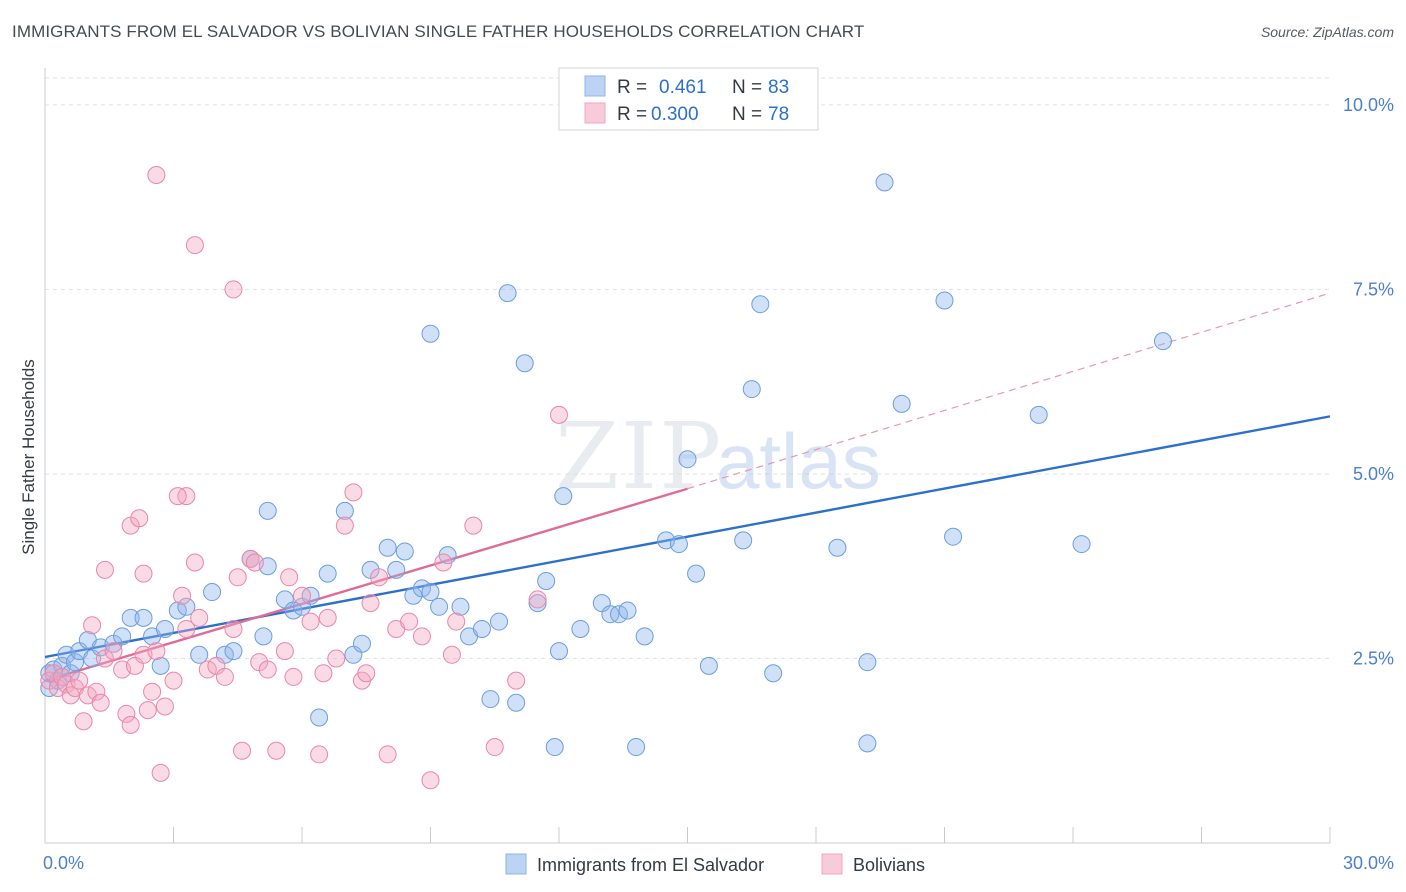 The height and width of the screenshot is (892, 1406). What do you see at coordinates (1373, 474) in the screenshot?
I see `y-tick-label-1: 5.0%` at bounding box center [1373, 474].